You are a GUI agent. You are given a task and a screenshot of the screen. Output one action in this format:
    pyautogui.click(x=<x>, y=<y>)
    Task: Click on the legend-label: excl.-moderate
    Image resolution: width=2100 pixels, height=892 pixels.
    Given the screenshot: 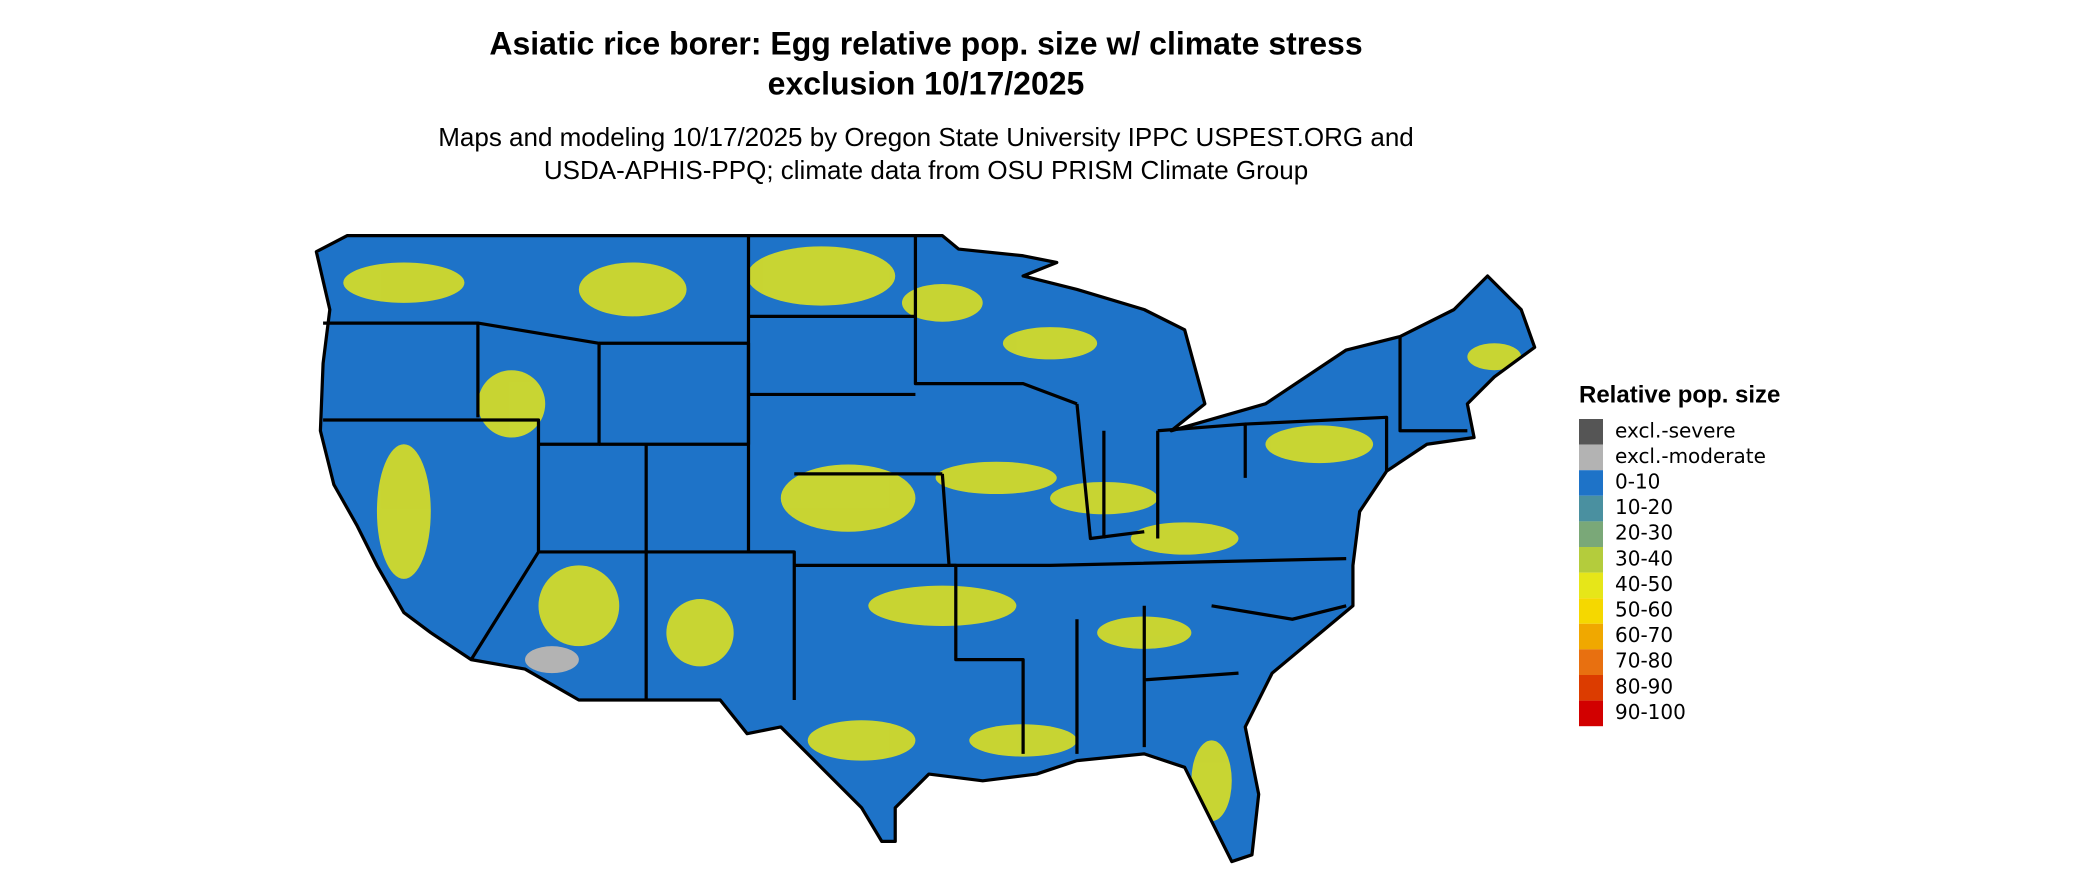 What is the action you would take?
    pyautogui.click(x=1690, y=456)
    